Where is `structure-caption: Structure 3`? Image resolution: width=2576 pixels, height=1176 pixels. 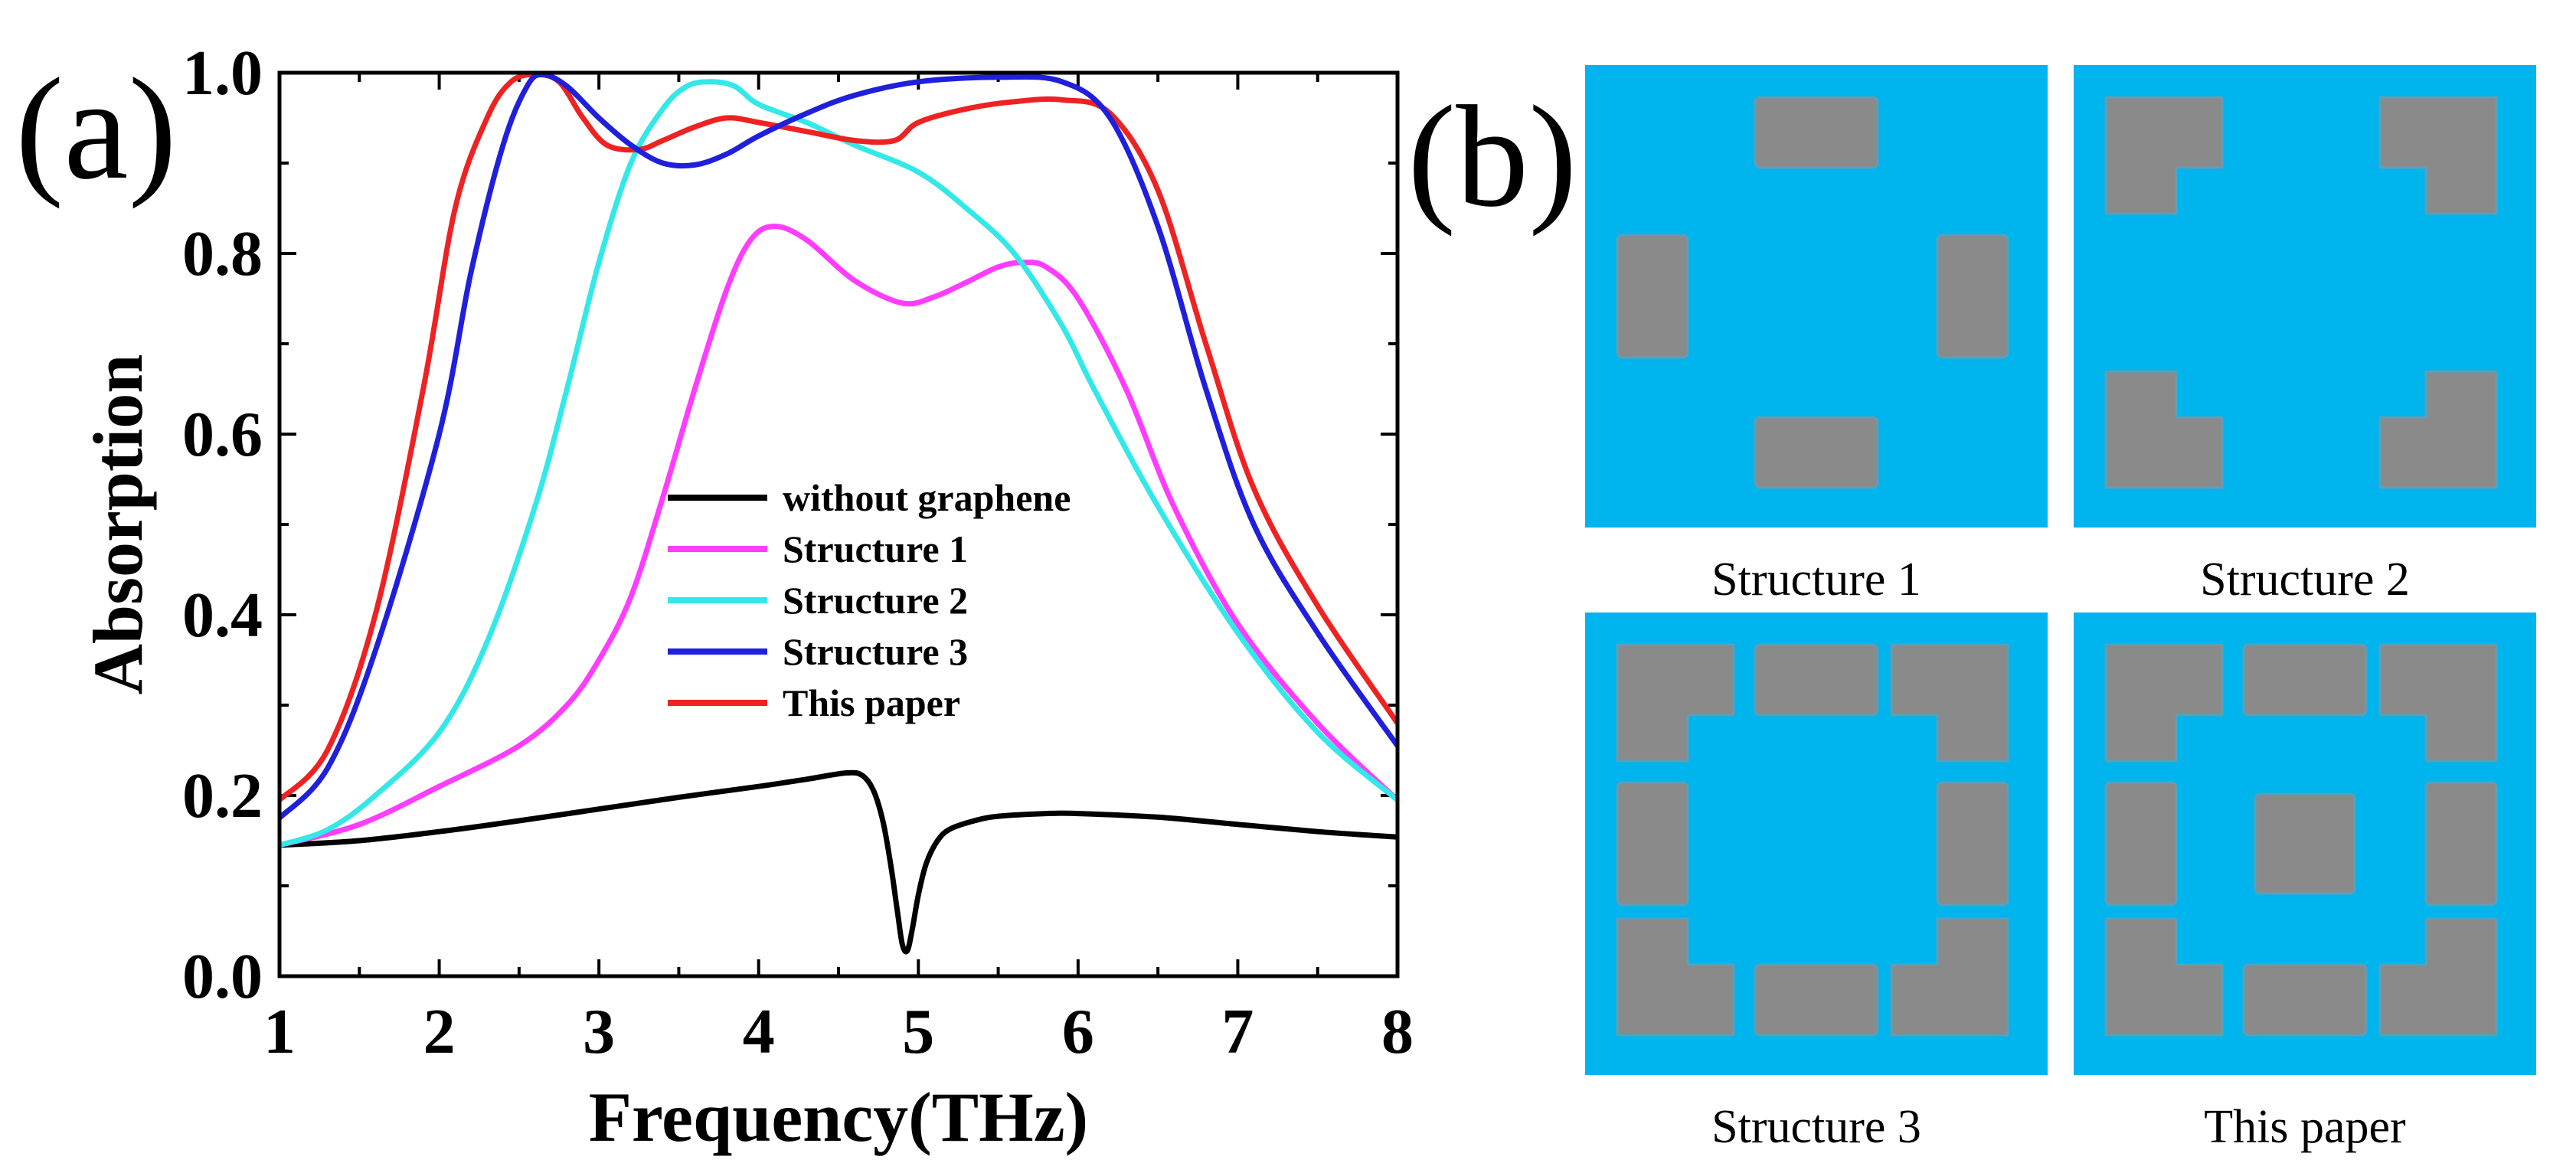 structure-caption: Structure 3 is located at coordinates (1816, 1127).